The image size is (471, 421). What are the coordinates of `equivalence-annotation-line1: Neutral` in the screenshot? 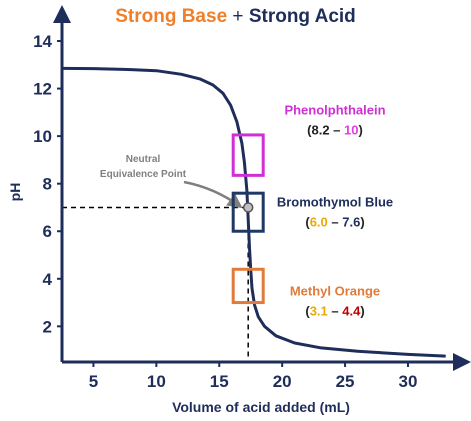 It's located at (143, 159).